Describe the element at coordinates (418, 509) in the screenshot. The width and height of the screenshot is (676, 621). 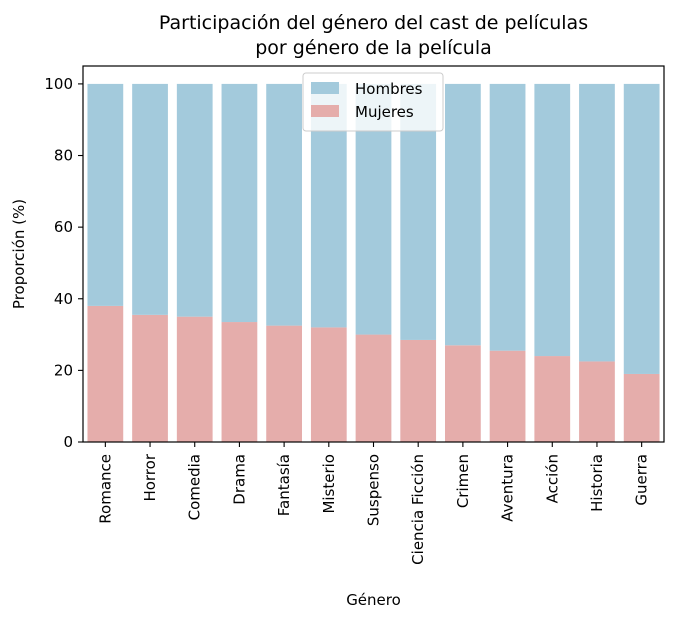
I see `x-tick-label: Ciencia Ficción` at that location.